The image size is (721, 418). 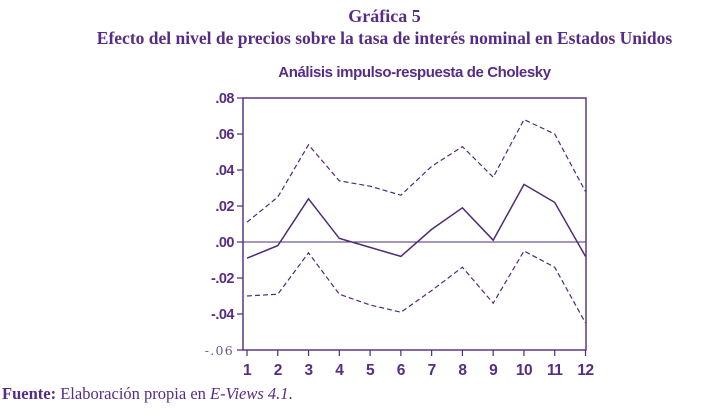 I want to click on series-banda-inferior-2se, so click(x=416, y=287).